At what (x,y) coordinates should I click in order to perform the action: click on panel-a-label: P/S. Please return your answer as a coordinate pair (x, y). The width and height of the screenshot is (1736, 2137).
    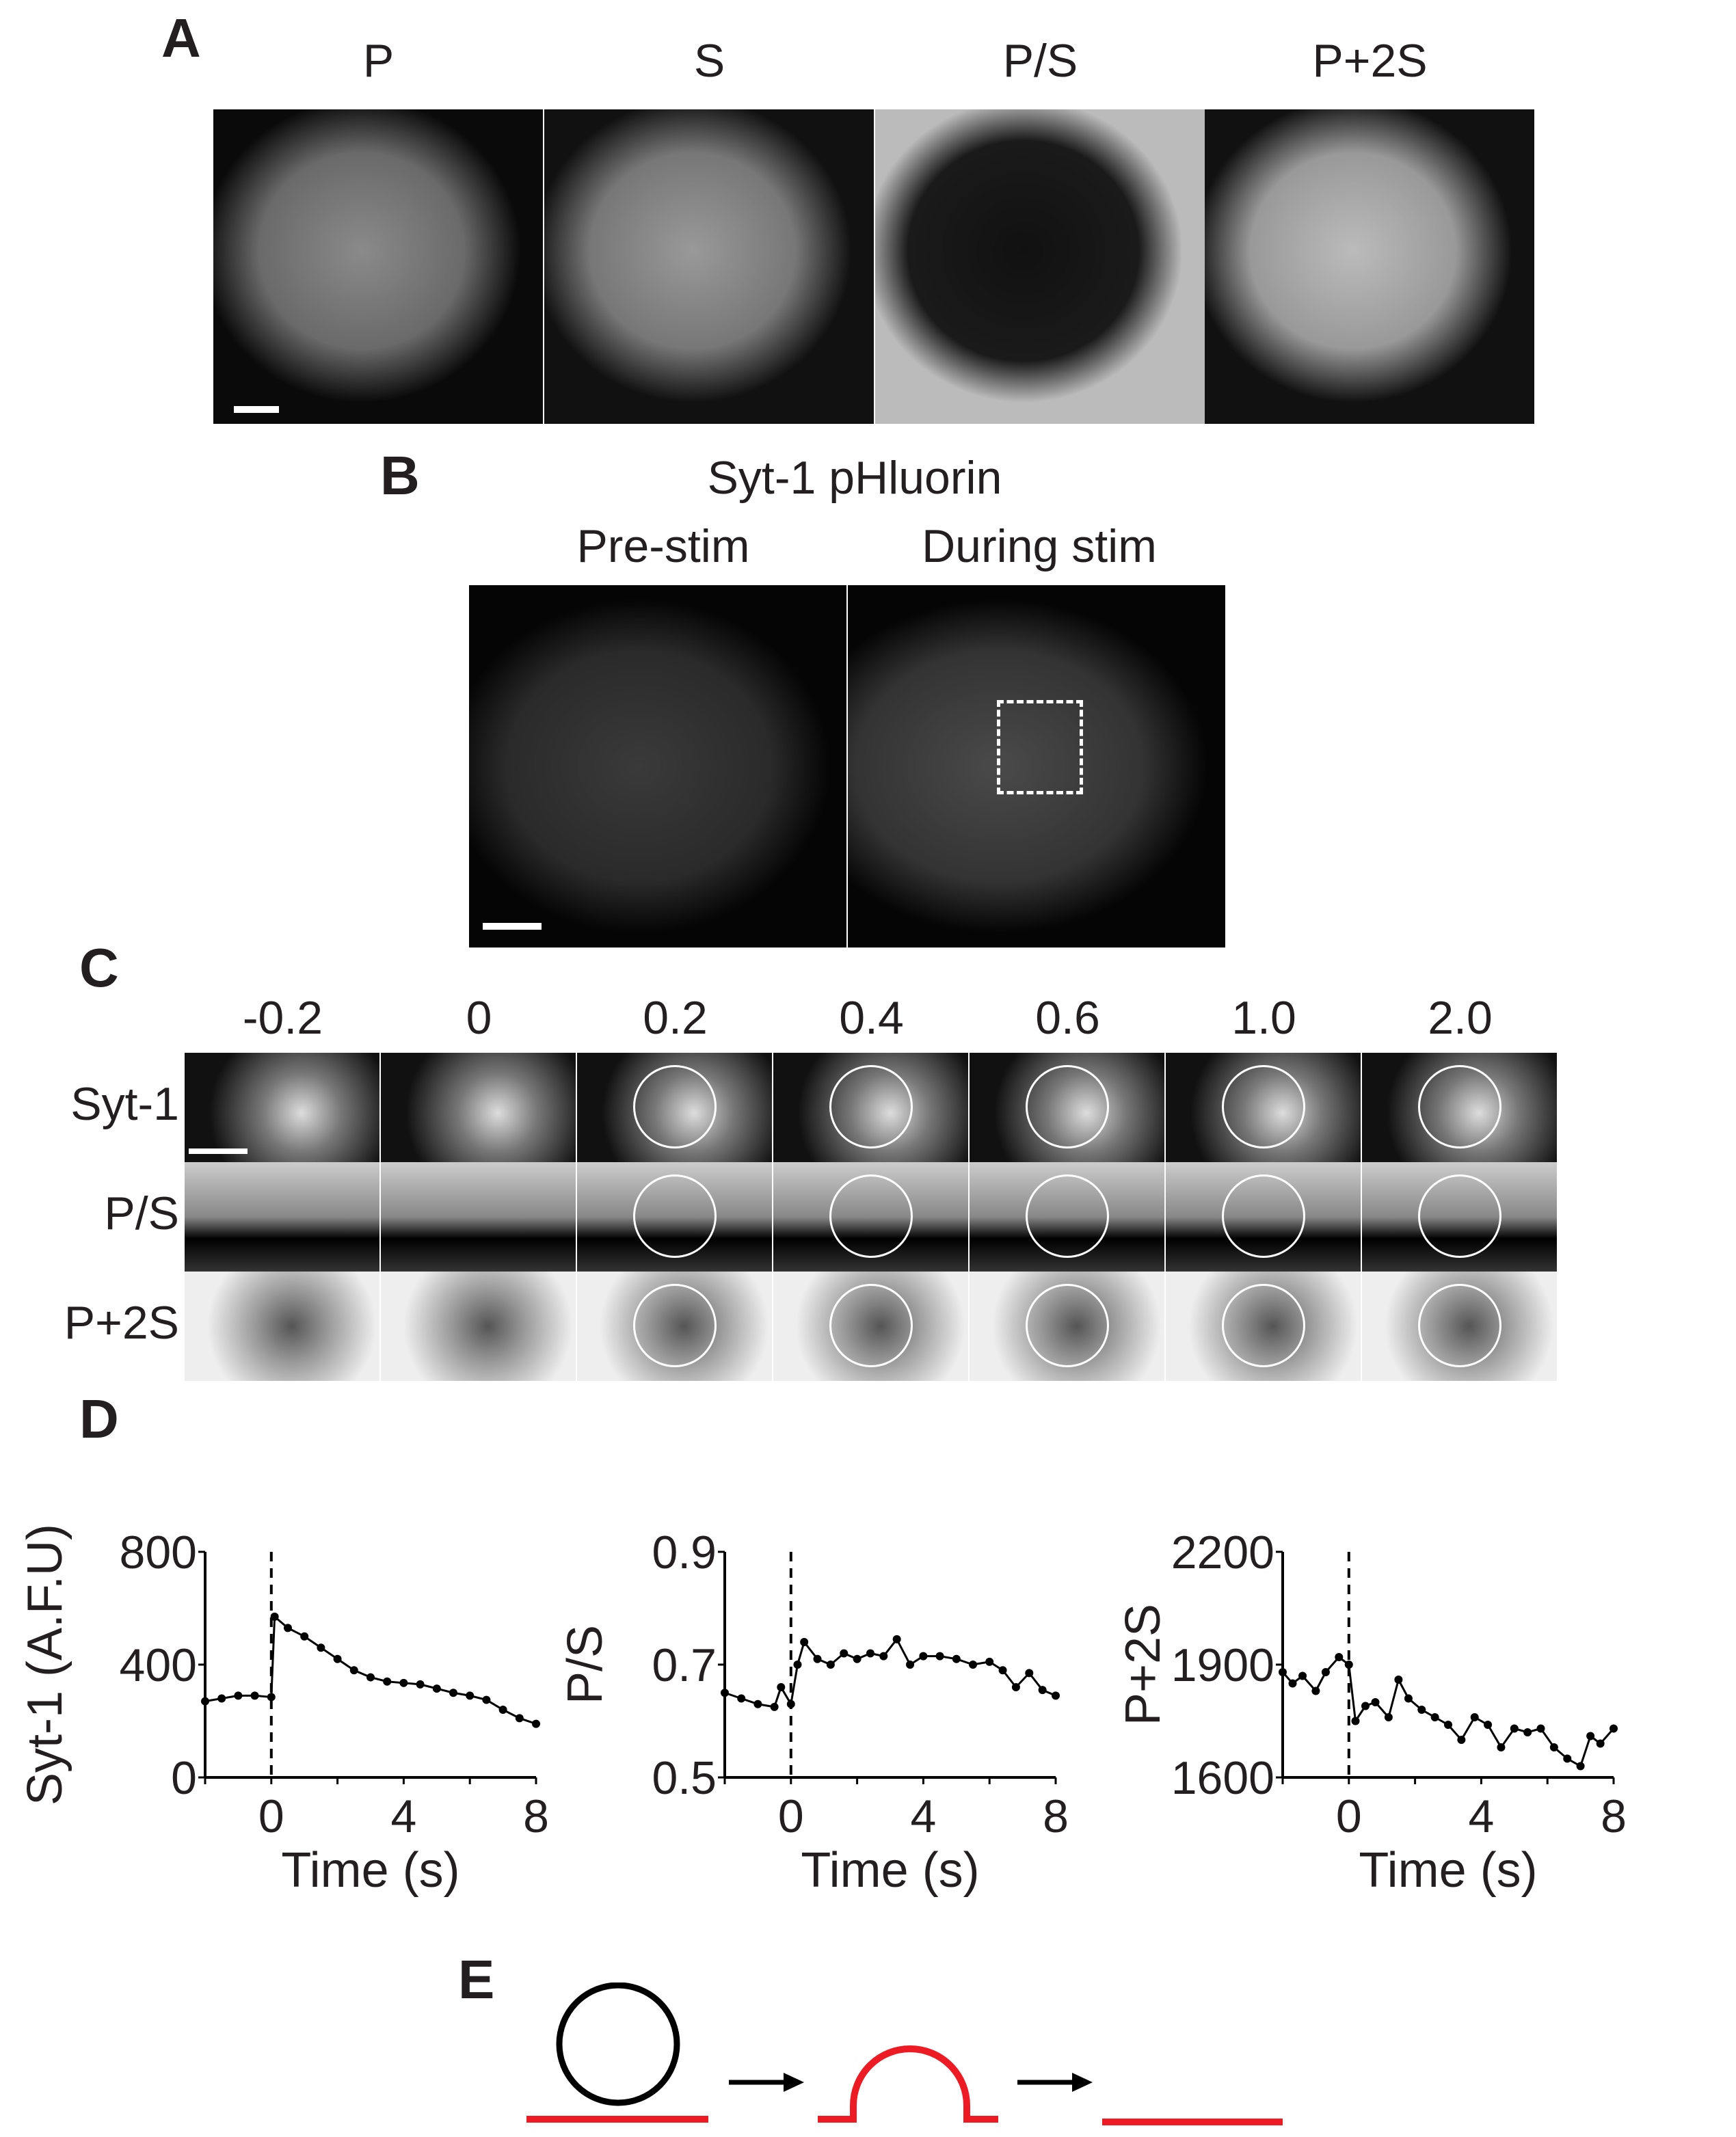
    Looking at the image, I should click on (1040, 61).